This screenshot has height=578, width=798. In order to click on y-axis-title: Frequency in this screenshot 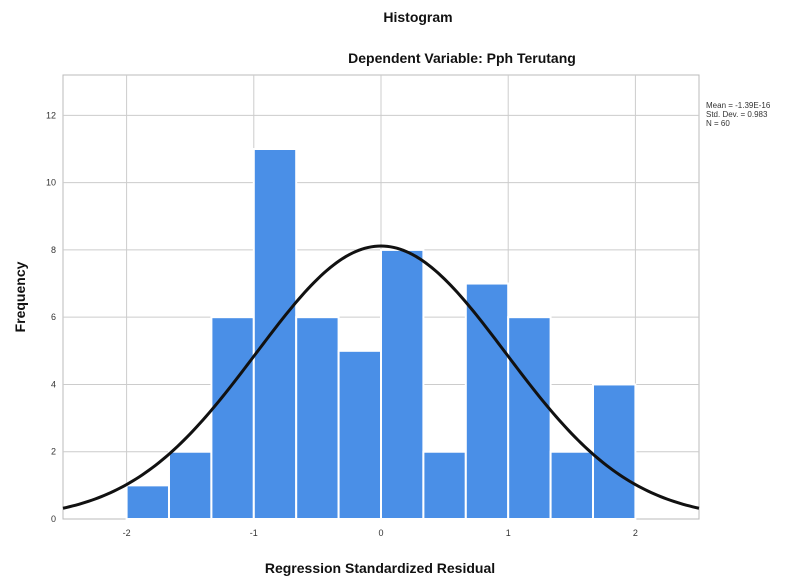, I will do `click(20, 296)`.